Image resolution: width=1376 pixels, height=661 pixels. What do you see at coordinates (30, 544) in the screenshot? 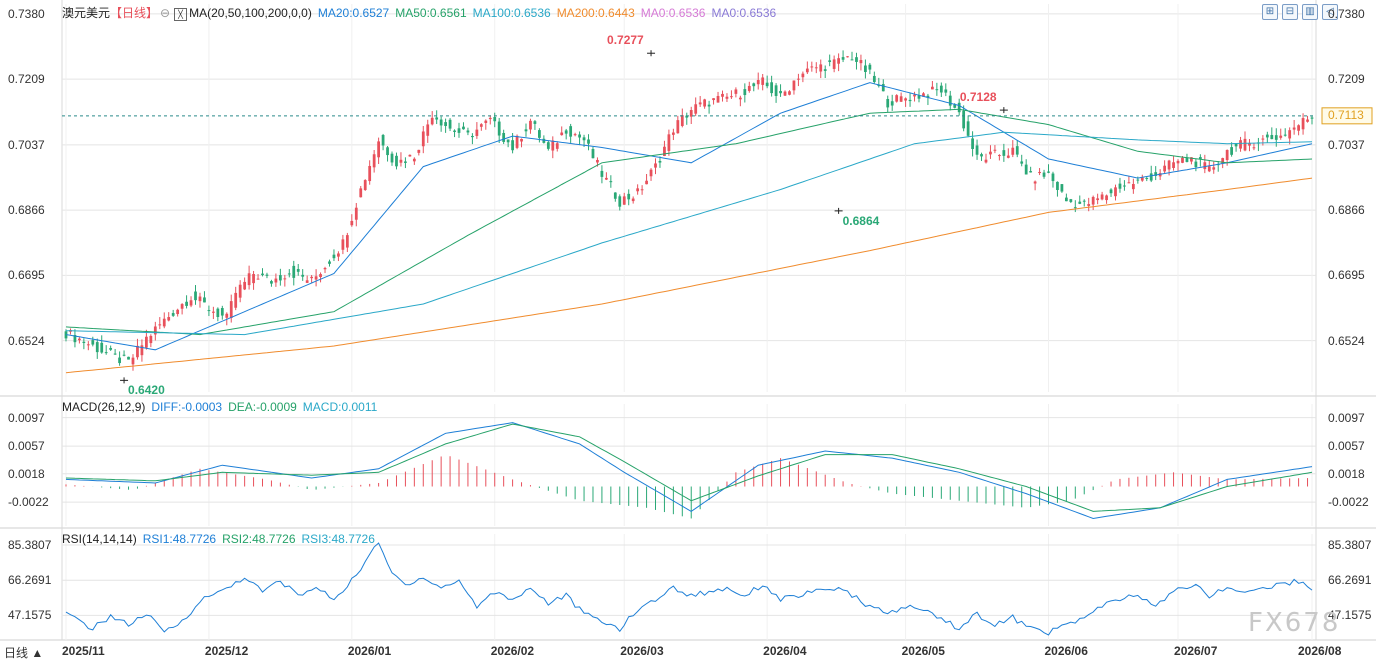
I see `rsi-tick-left: 85.3807` at bounding box center [30, 544].